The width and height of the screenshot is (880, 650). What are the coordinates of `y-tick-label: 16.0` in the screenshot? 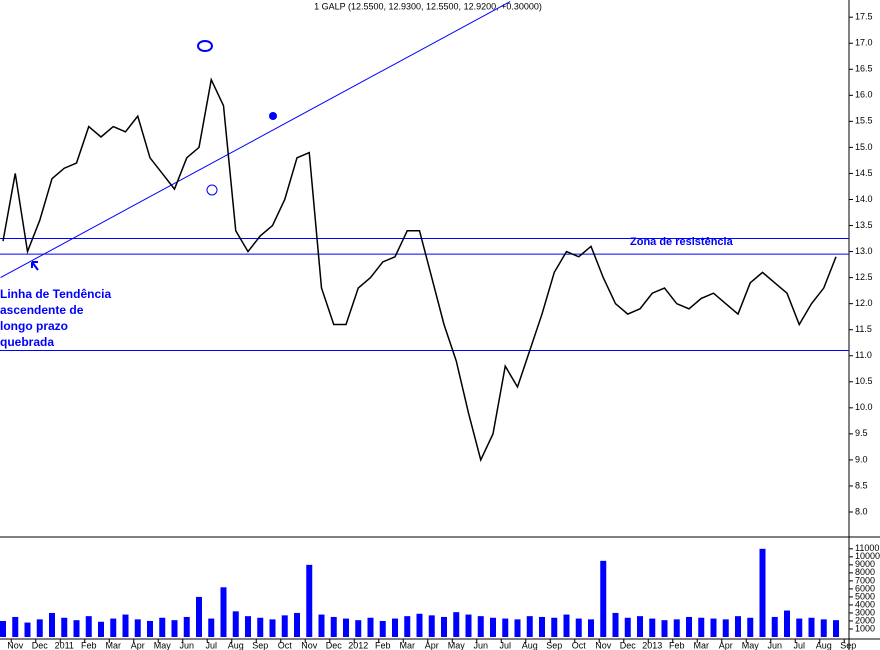 It's located at (864, 95).